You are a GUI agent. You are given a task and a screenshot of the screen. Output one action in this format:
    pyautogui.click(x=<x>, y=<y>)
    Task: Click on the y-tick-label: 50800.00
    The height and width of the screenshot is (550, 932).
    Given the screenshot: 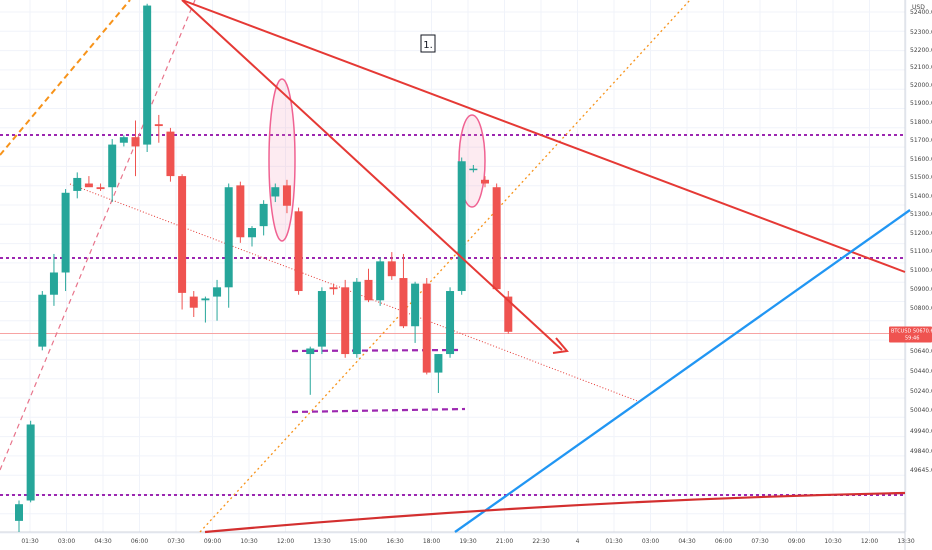 What is the action you would take?
    pyautogui.click(x=921, y=308)
    